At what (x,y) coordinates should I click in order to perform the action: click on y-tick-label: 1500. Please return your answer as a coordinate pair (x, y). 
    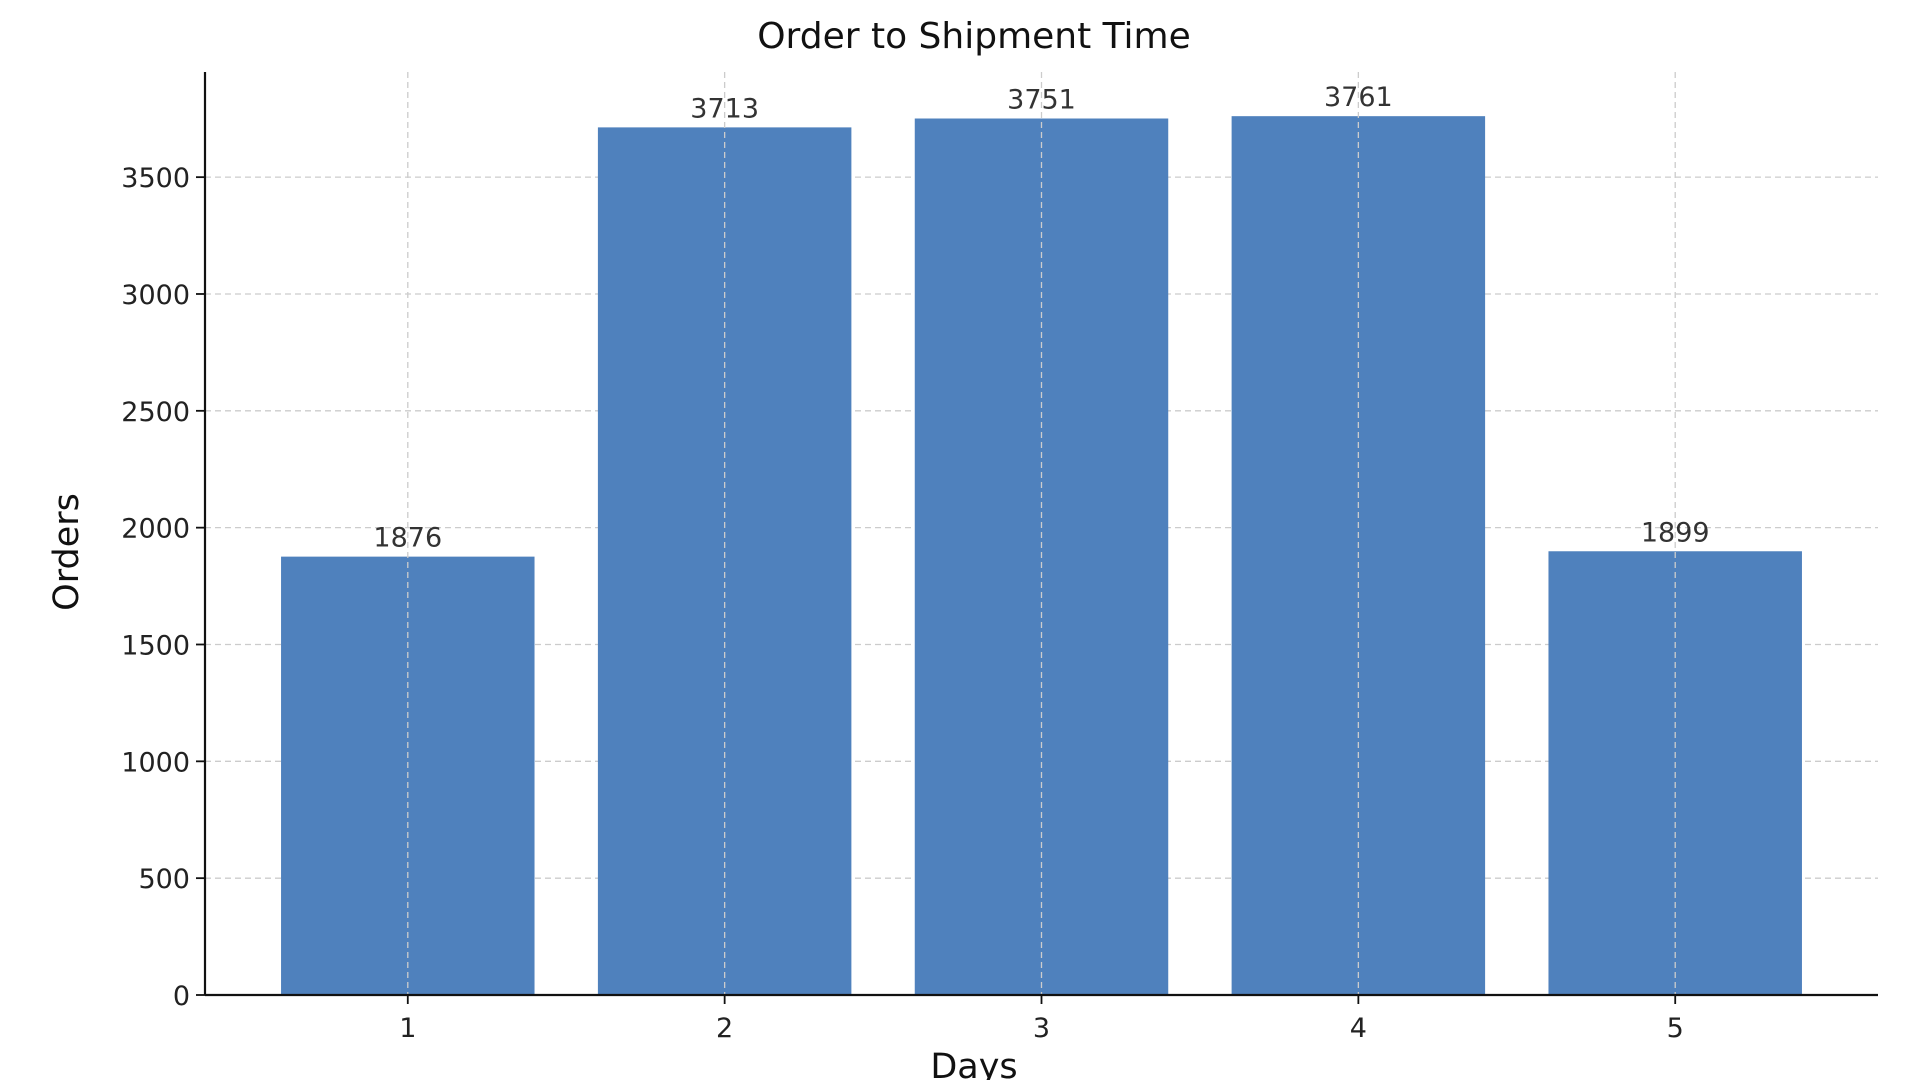
    Looking at the image, I should click on (155, 645).